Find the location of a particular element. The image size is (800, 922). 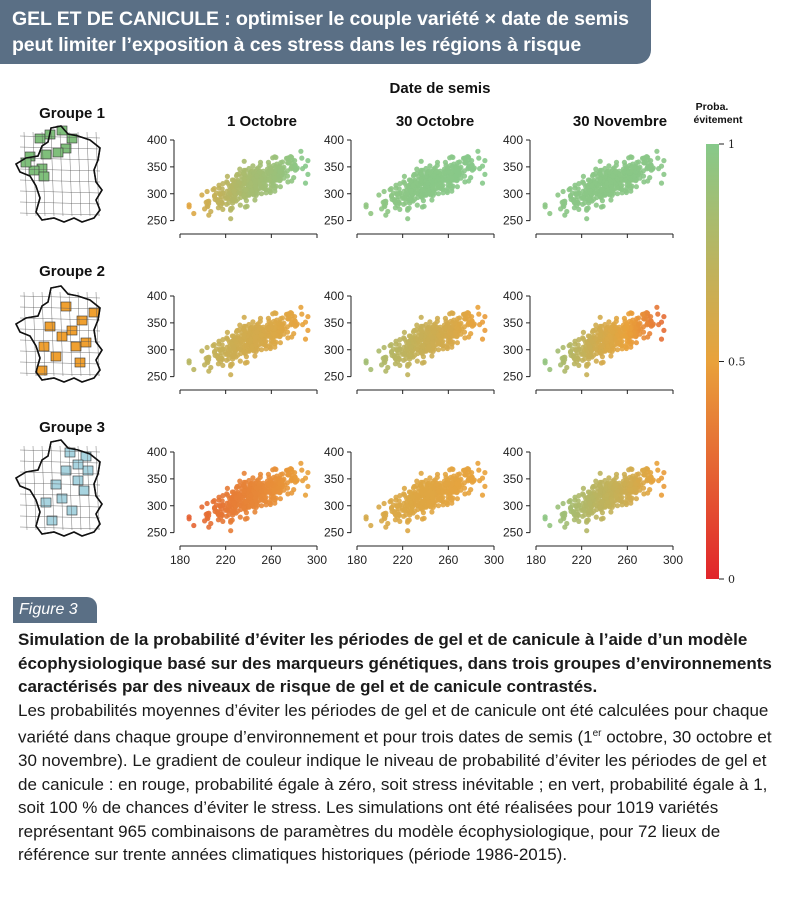

colorbar is located at coordinates (712, 361).